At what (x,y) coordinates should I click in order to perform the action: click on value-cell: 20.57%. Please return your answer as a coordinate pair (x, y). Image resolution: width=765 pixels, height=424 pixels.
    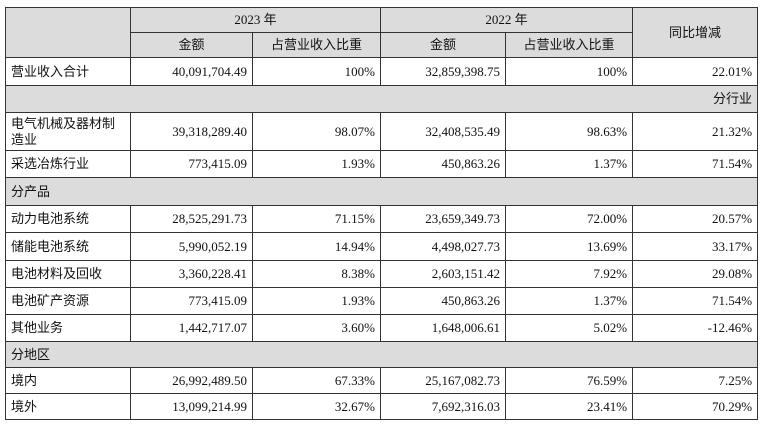
    Looking at the image, I should click on (695, 219).